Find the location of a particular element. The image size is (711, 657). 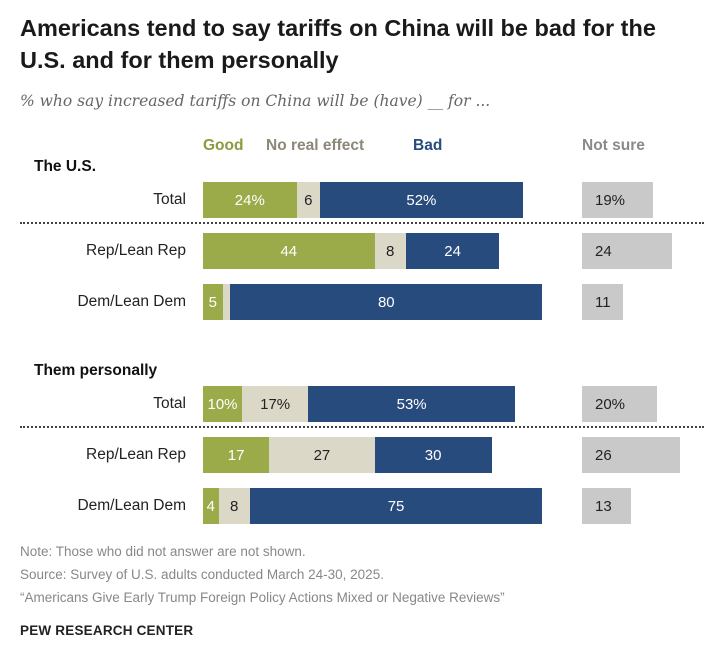

legend-good: Good is located at coordinates (223, 145).